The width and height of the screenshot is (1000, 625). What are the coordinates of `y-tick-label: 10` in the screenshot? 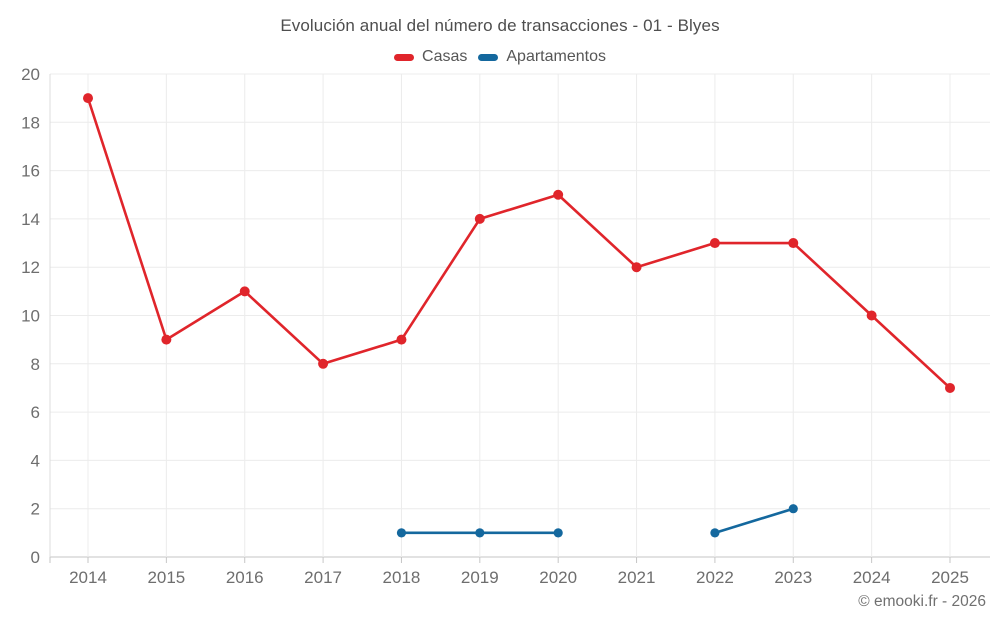 It's located at (30, 316).